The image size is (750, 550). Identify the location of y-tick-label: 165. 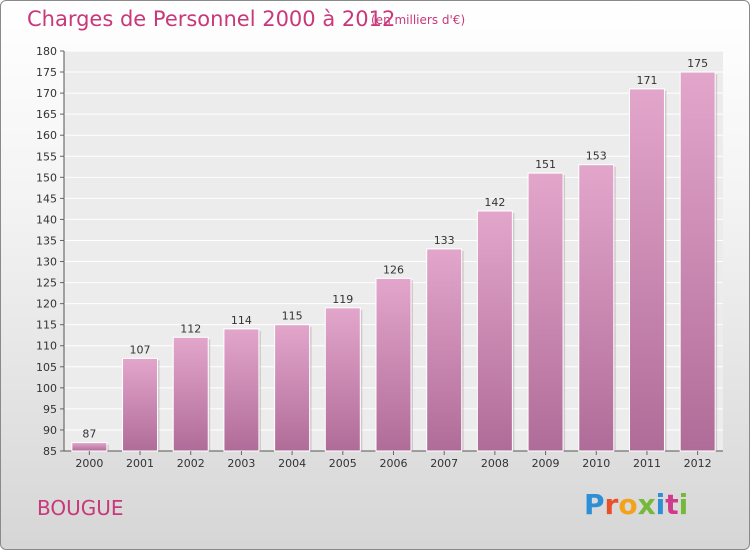
(46, 114).